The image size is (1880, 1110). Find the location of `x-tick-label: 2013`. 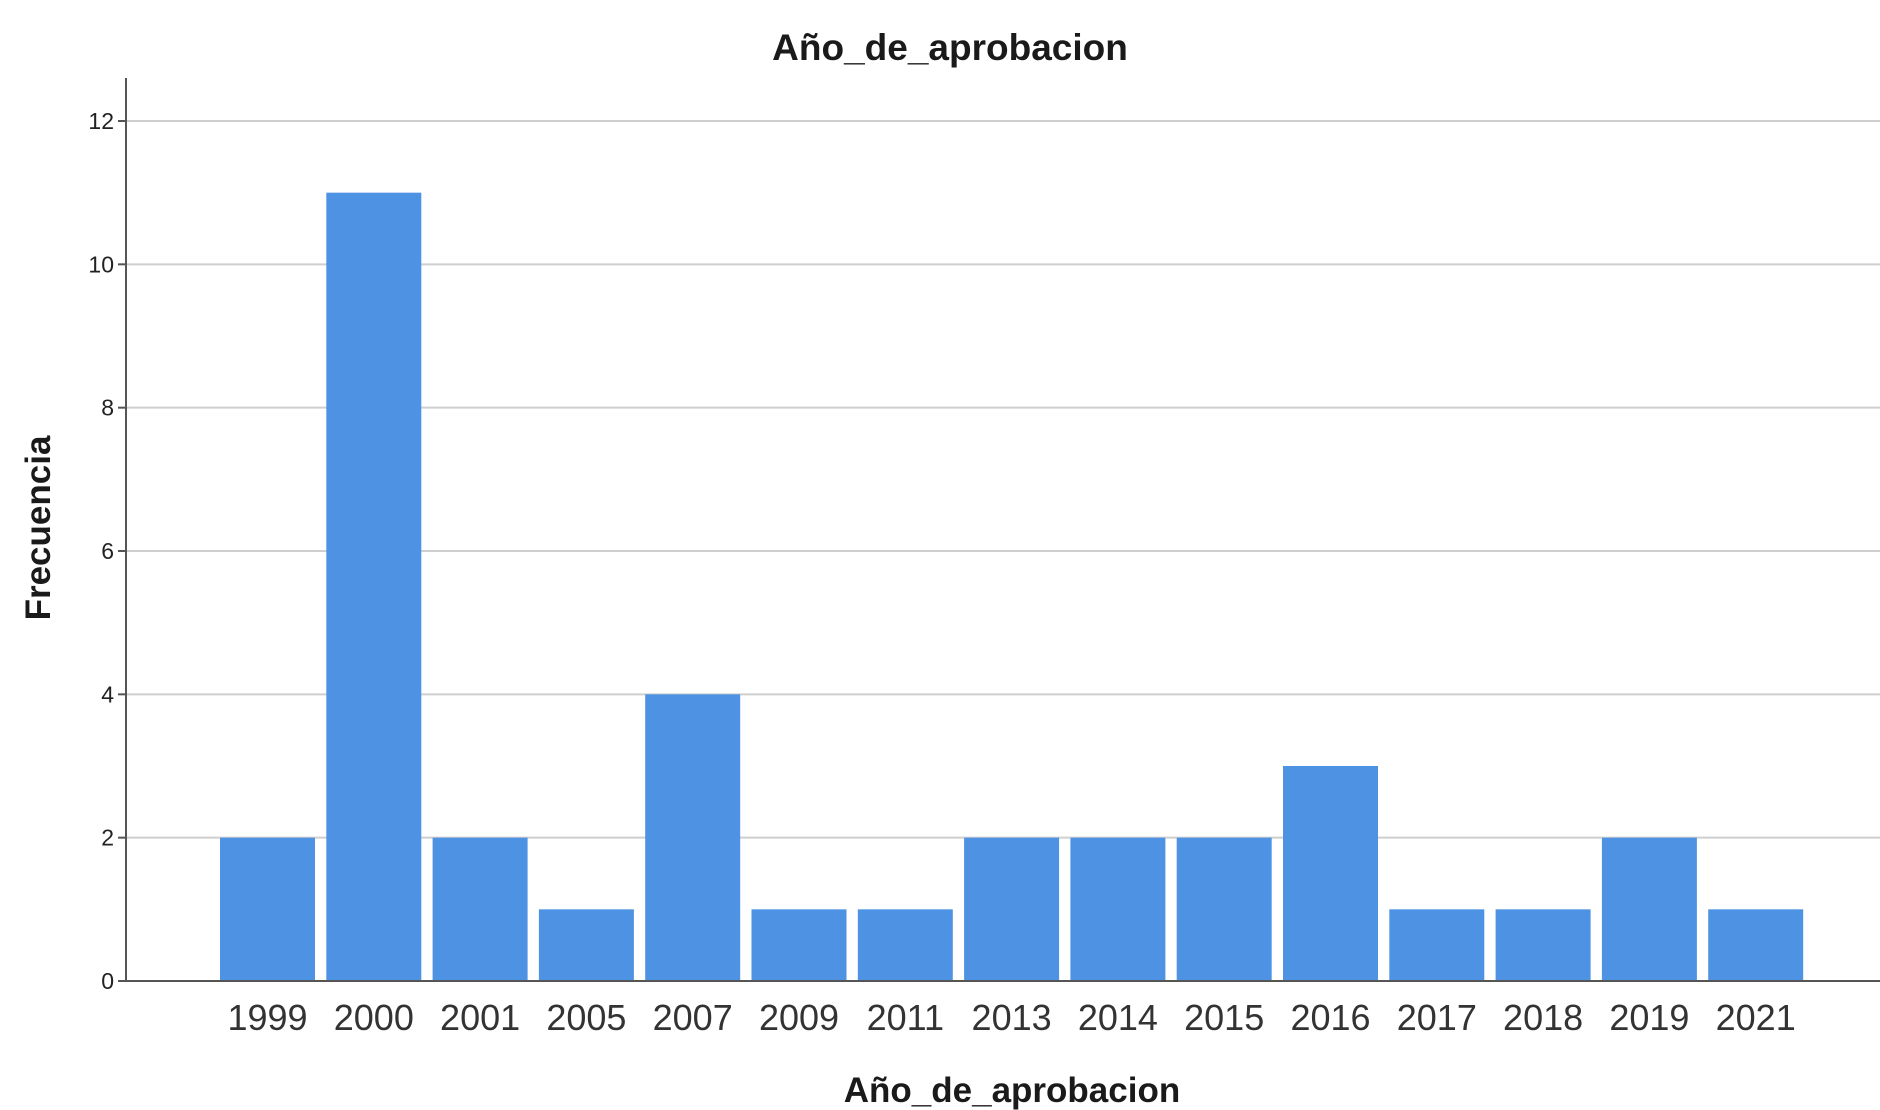

x-tick-label: 2013 is located at coordinates (1012, 1017).